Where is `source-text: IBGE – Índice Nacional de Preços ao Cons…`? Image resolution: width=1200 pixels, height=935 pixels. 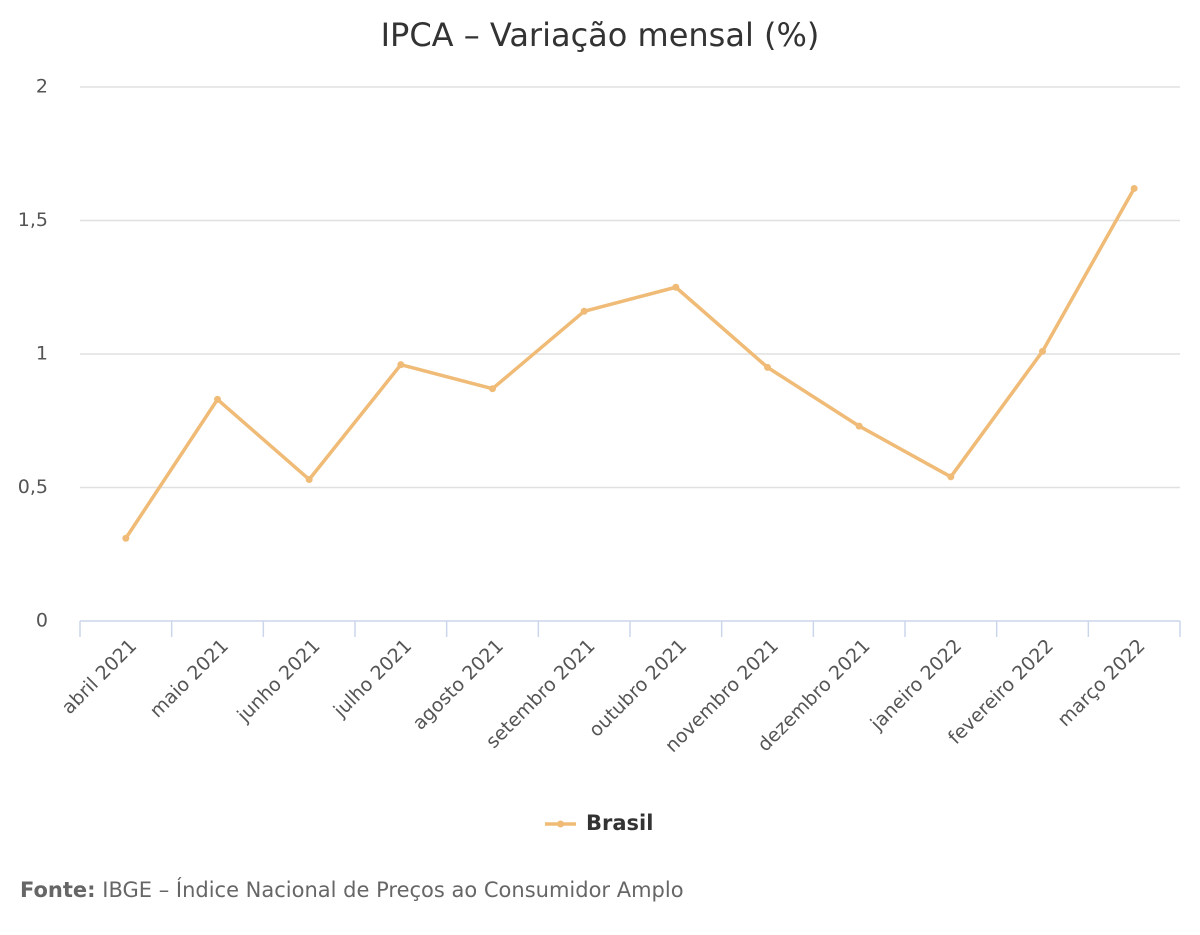 source-text: IBGE – Índice Nacional de Preços ao Cons… is located at coordinates (392, 889).